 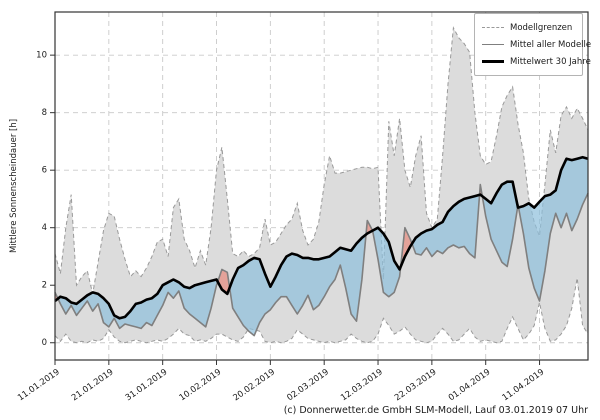 I want to click on x-tick-label: 21.01.2019, so click(x=93, y=385).